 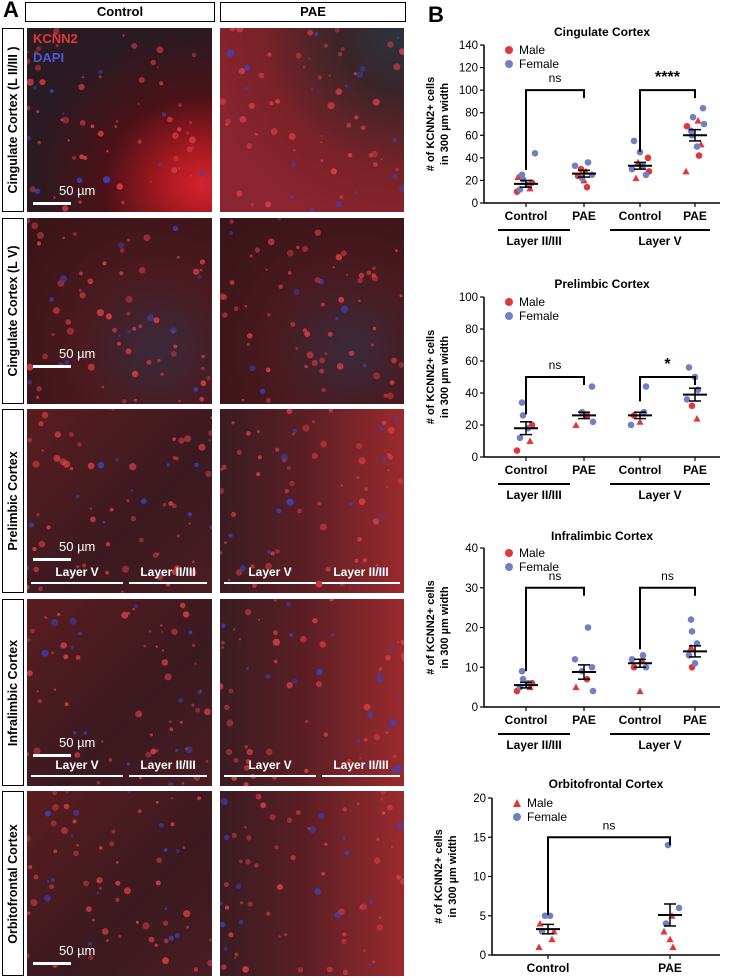 I want to click on micrograph-control-row1: 50 µm KCNN2 DAPI, so click(x=119, y=120).